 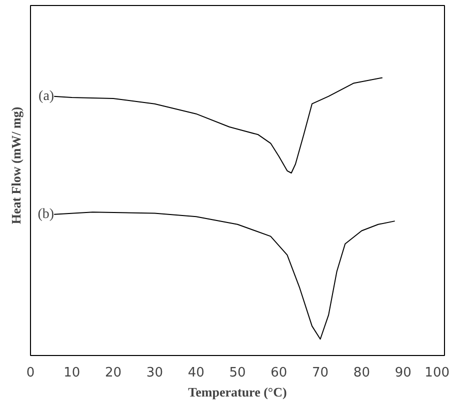 What do you see at coordinates (279, 373) in the screenshot?
I see `x-tick-label: 60` at bounding box center [279, 373].